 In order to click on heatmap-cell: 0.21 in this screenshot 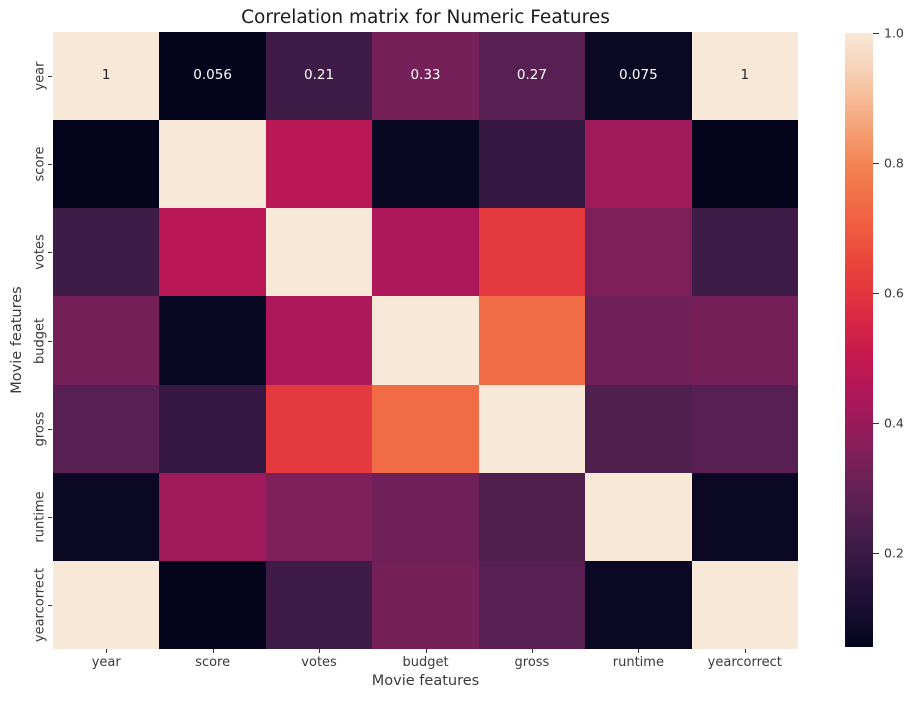, I will do `click(319, 76)`.